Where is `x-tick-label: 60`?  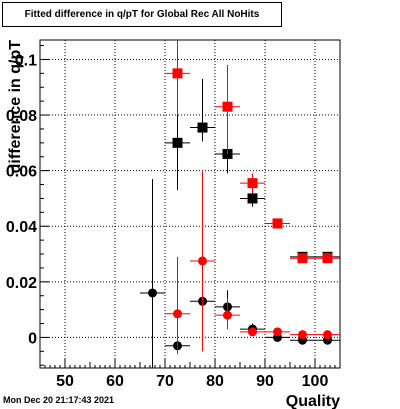
x-tick-label: 60 is located at coordinates (115, 381).